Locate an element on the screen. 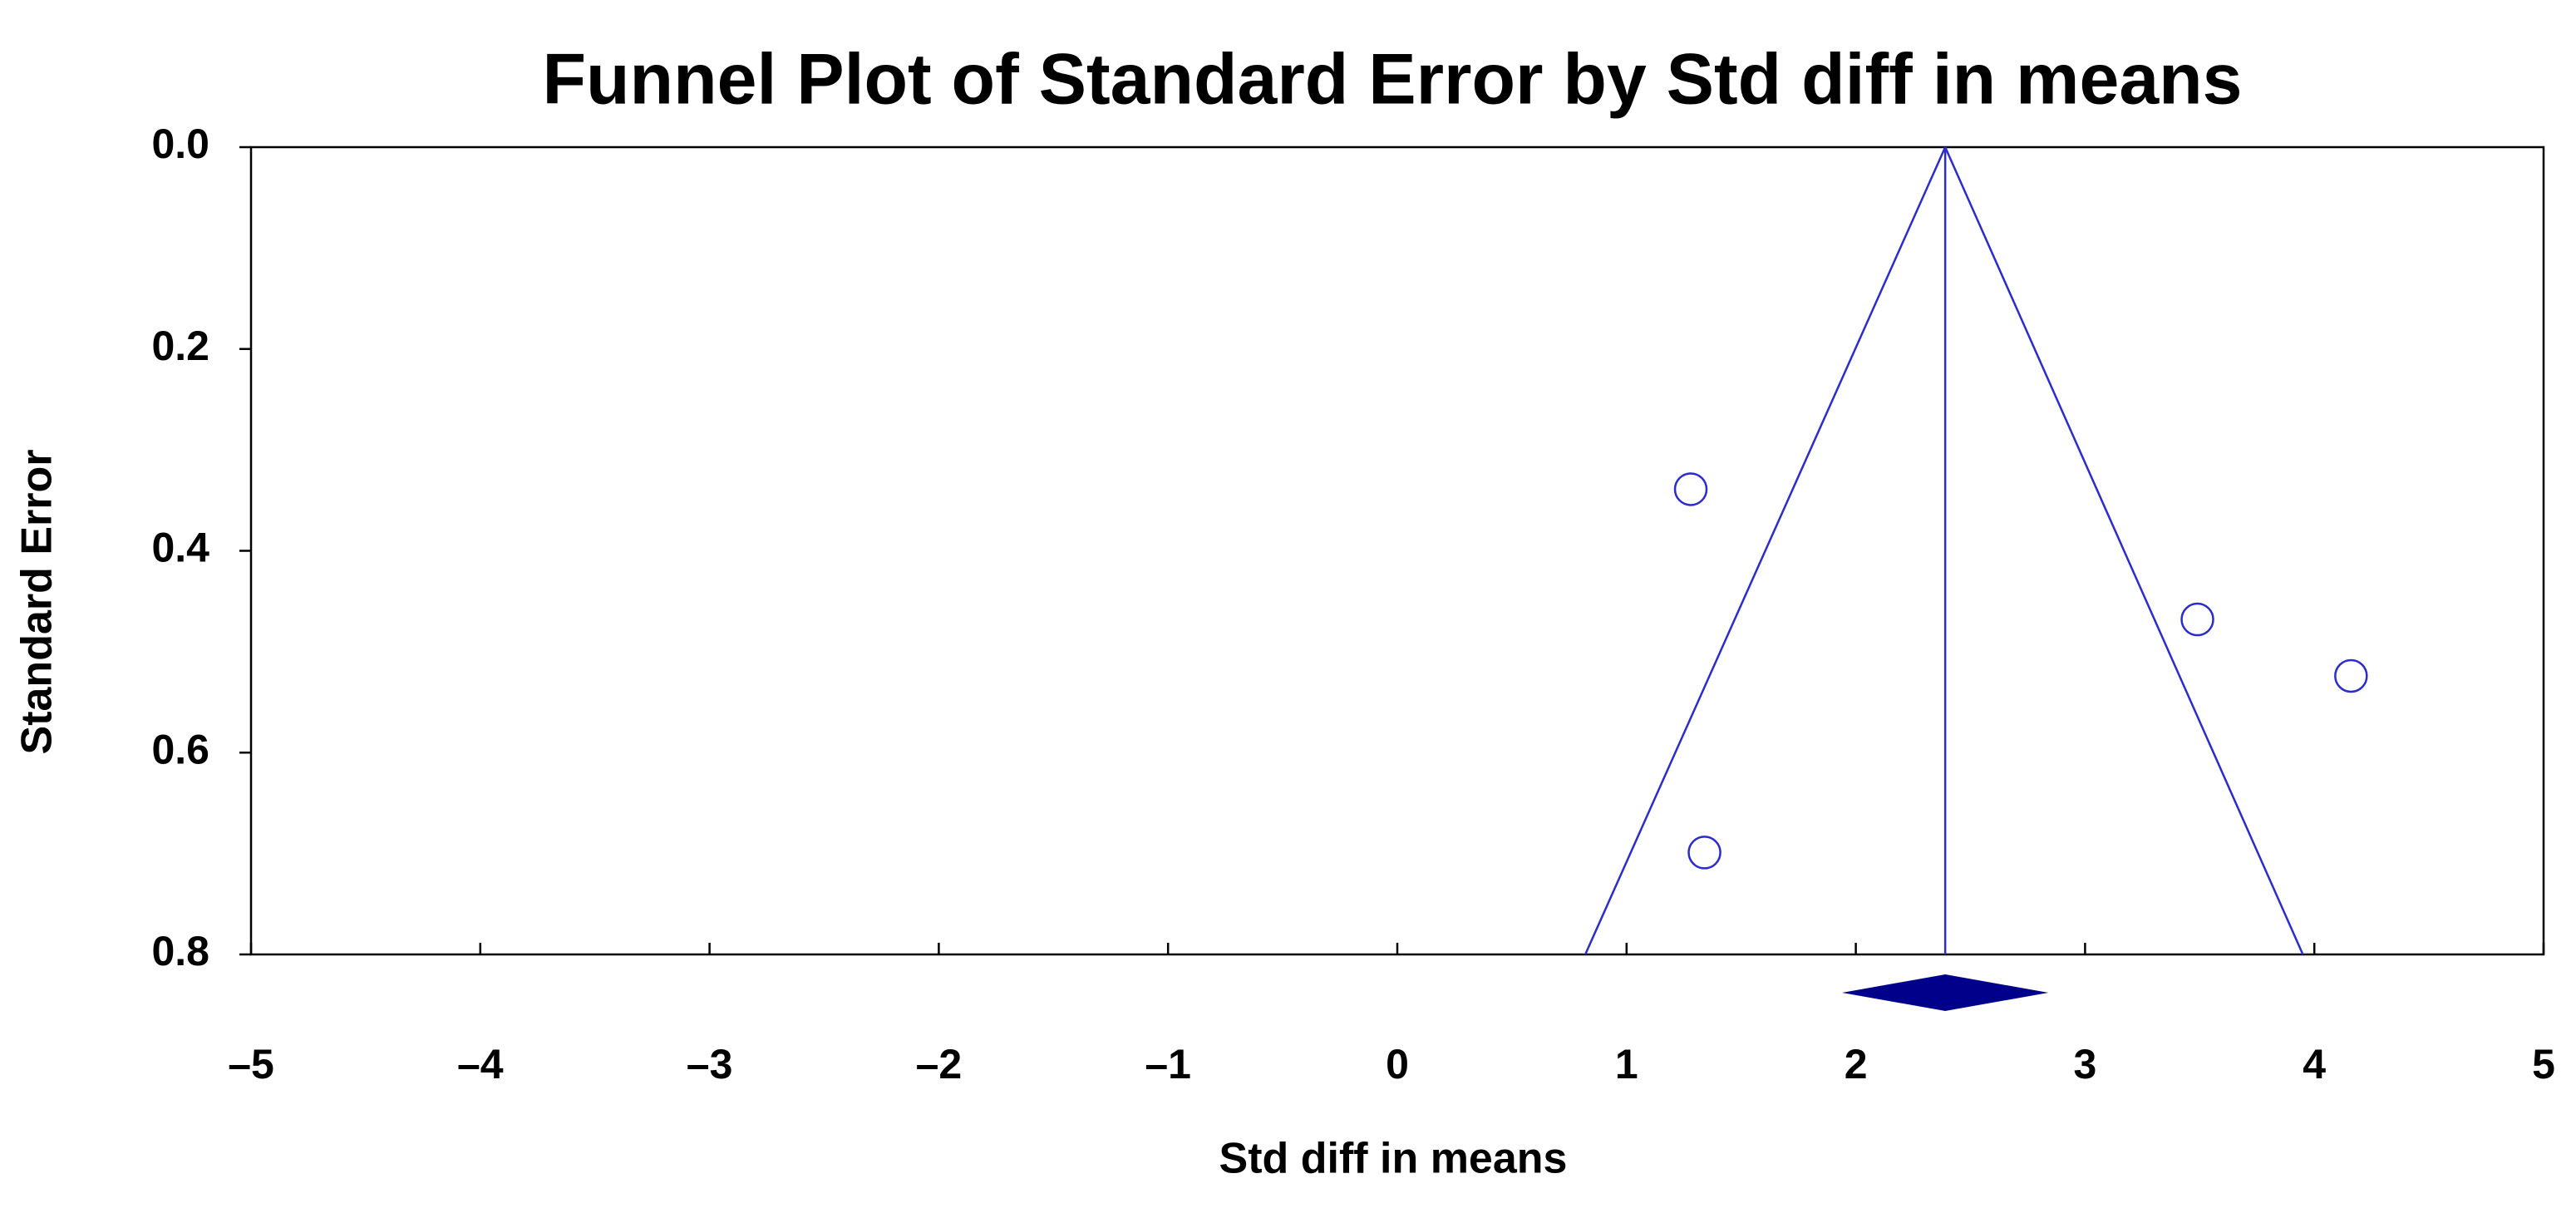  x-axis-title: Std diff in means is located at coordinates (1393, 1159).